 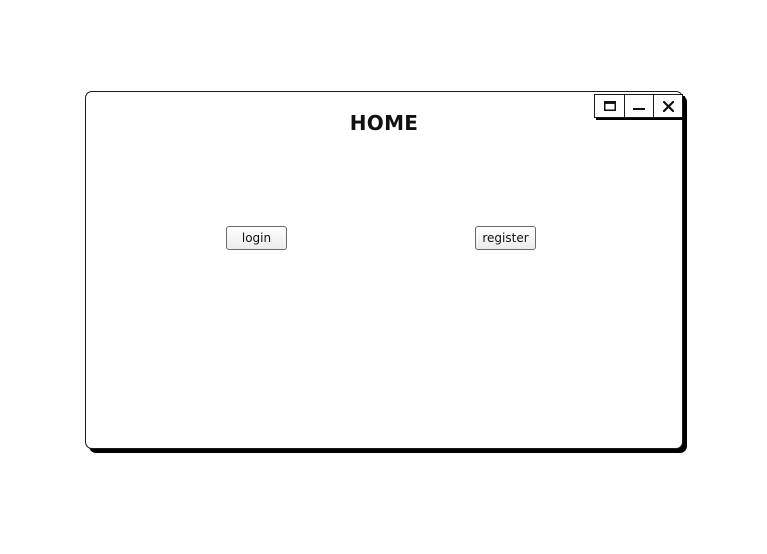 I want to click on close-icon, so click(x=668, y=106).